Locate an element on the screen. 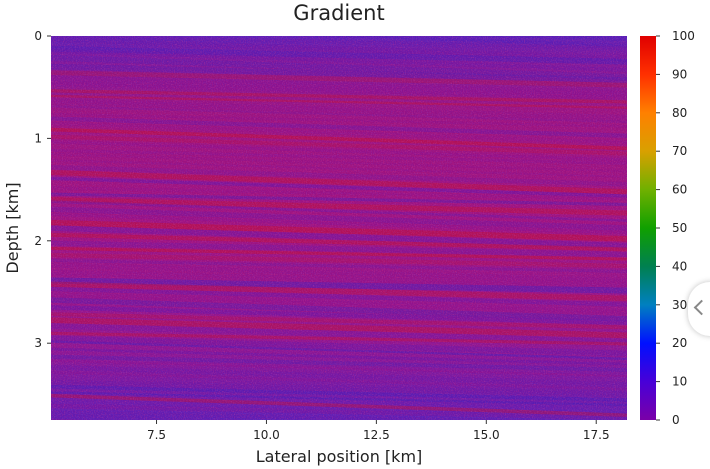  y-tick-label: 1 is located at coordinates (38, 138).